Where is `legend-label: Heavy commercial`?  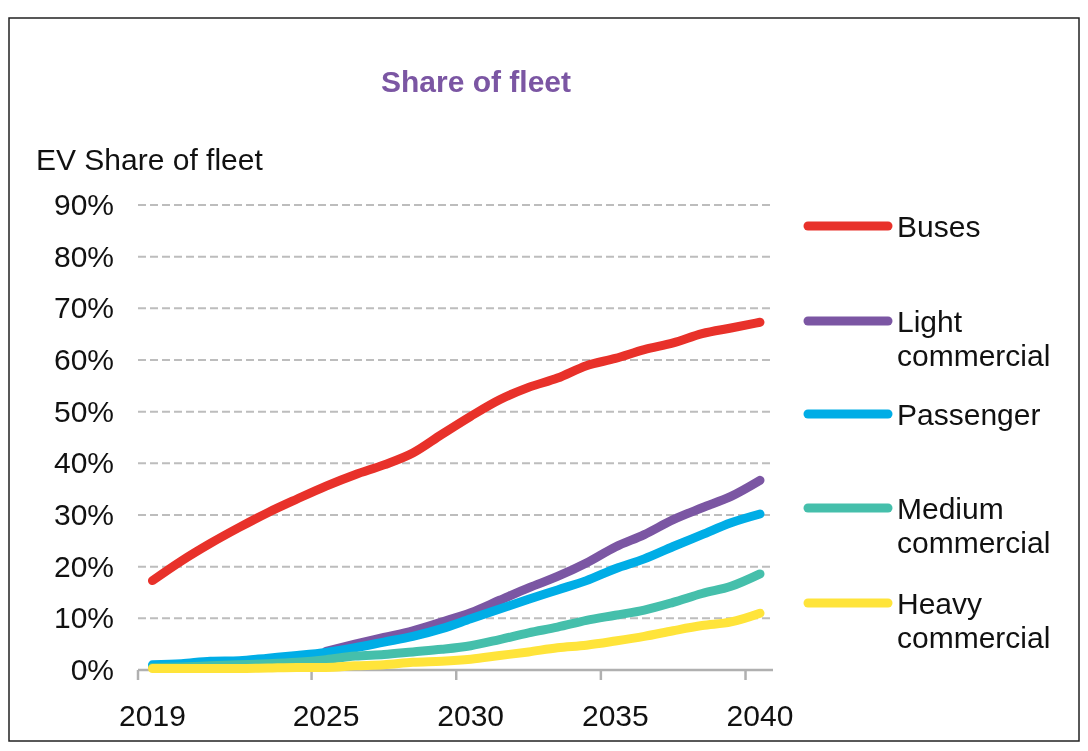
legend-label: Heavy commercial is located at coordinates (974, 620).